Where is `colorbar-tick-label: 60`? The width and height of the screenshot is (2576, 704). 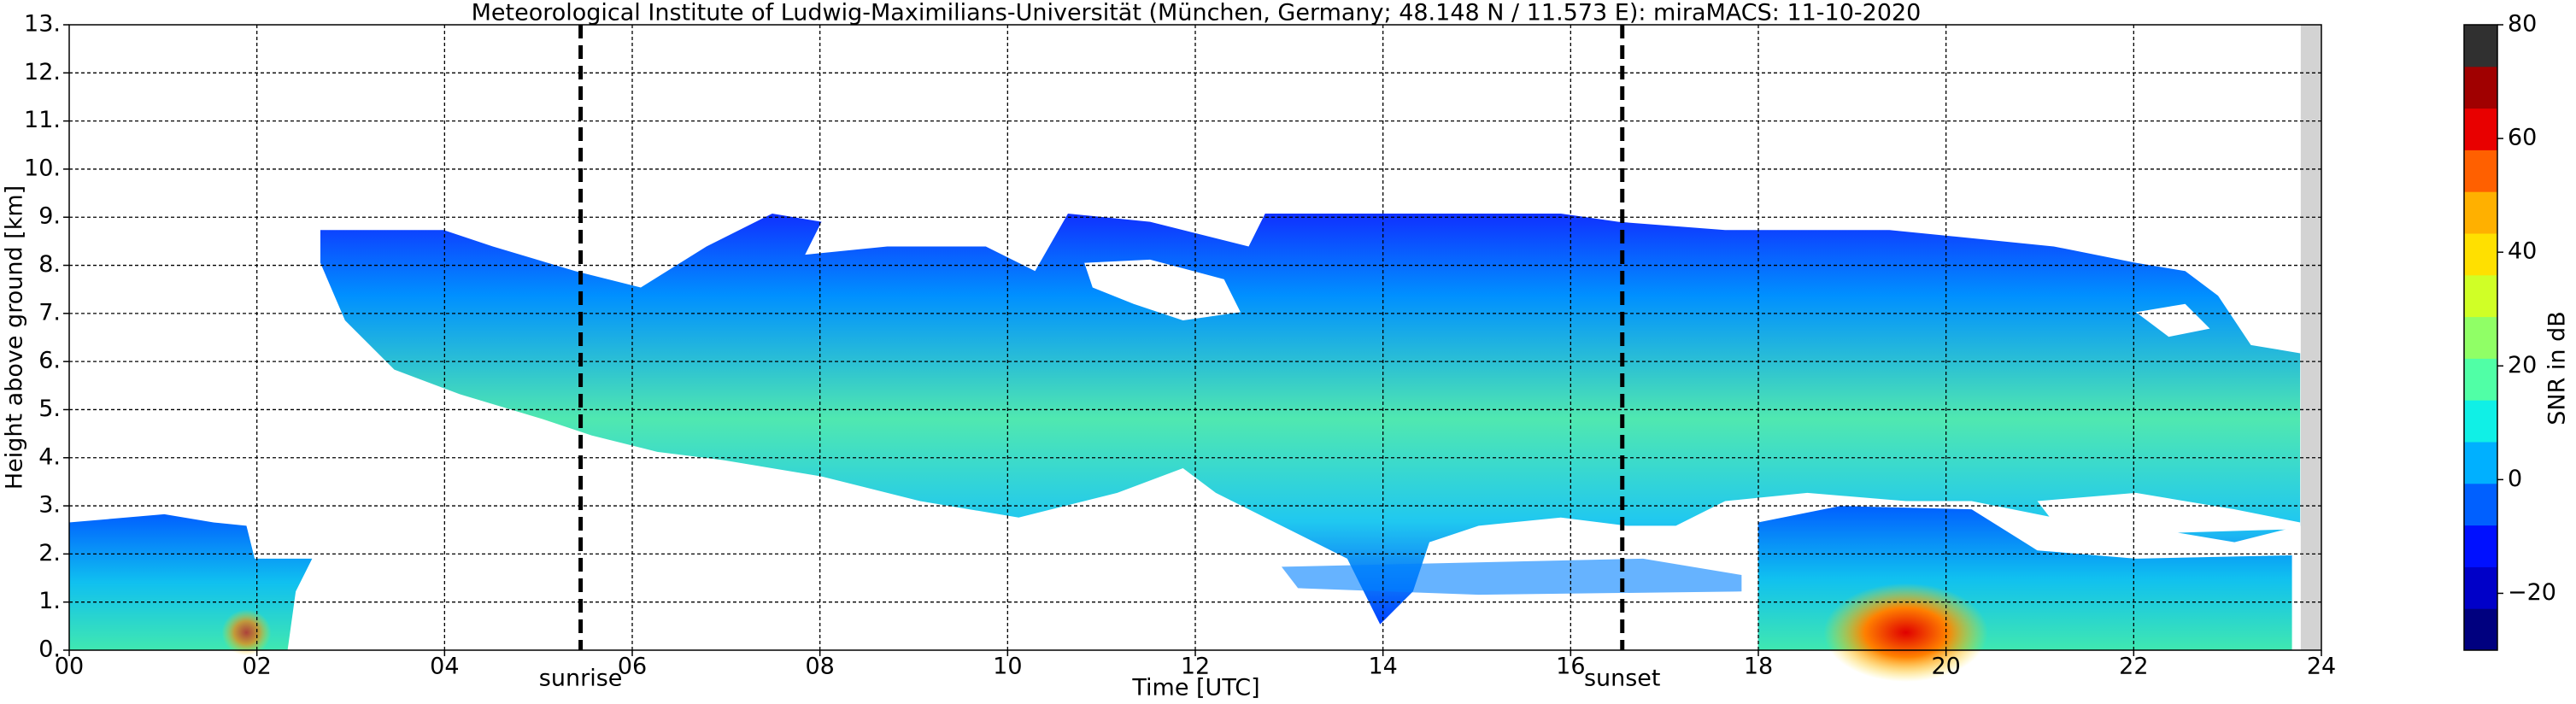
colorbar-tick-label: 60 is located at coordinates (2522, 138).